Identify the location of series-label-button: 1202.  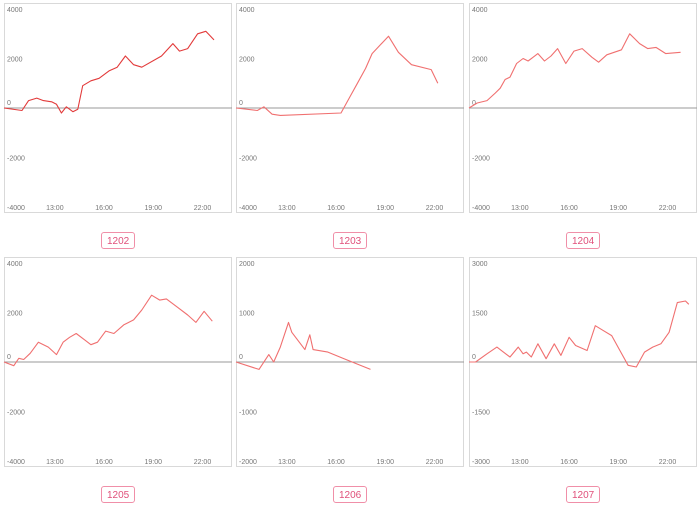
(118, 240).